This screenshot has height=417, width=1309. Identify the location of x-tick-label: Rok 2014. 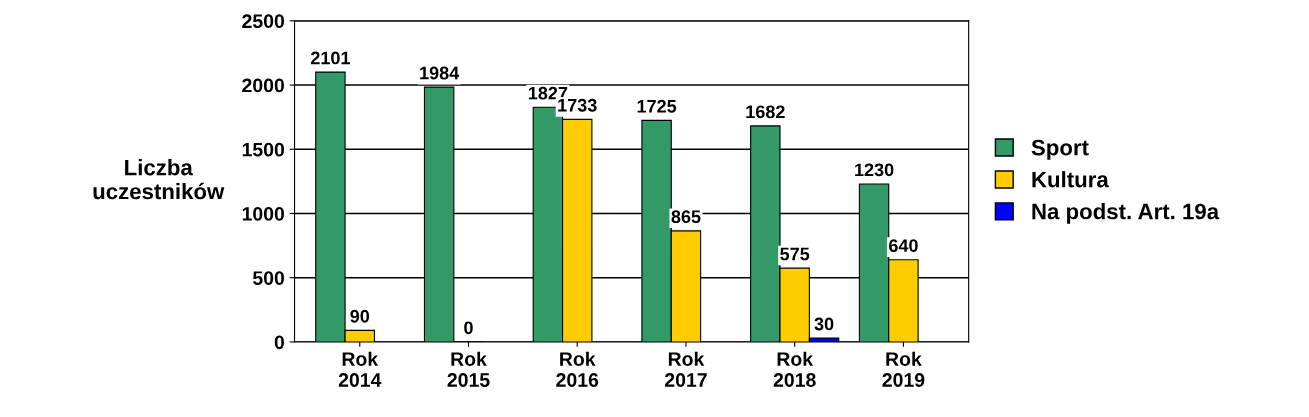
(360, 369).